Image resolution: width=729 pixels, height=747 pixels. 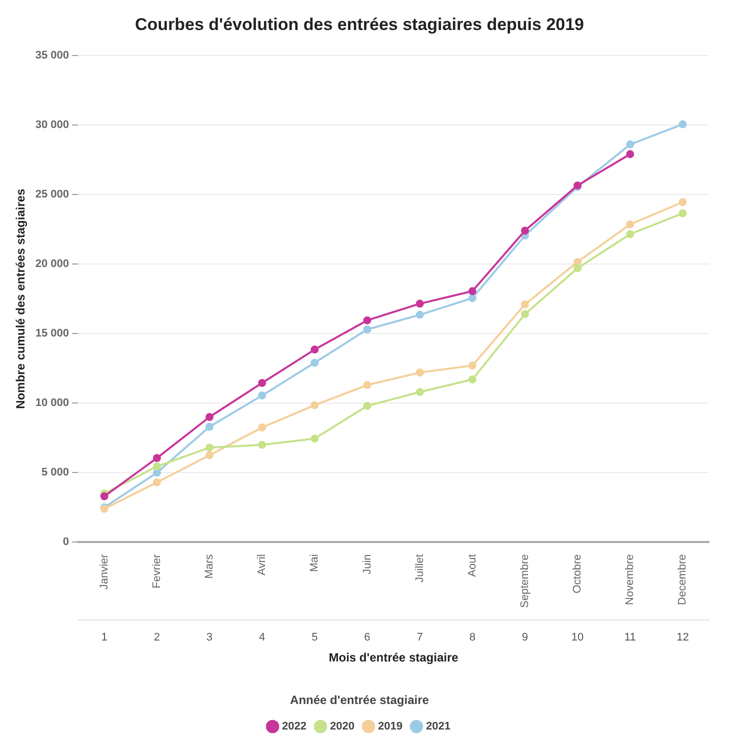 What do you see at coordinates (630, 638) in the screenshot?
I see `x2-tick-label: 11` at bounding box center [630, 638].